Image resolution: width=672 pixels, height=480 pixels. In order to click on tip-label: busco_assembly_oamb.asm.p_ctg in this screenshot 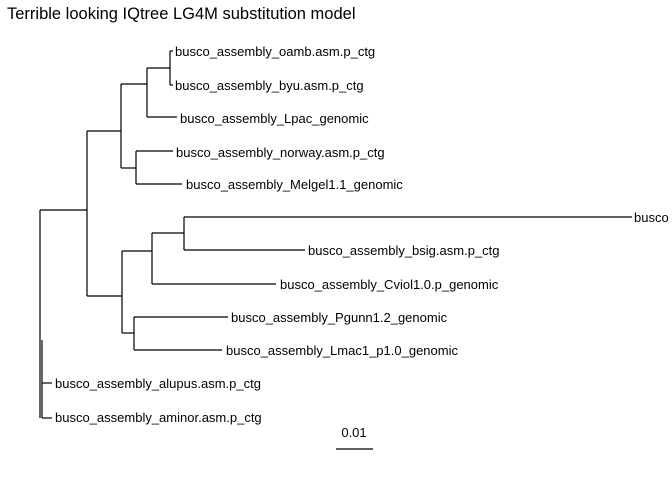, I will do `click(275, 51)`.